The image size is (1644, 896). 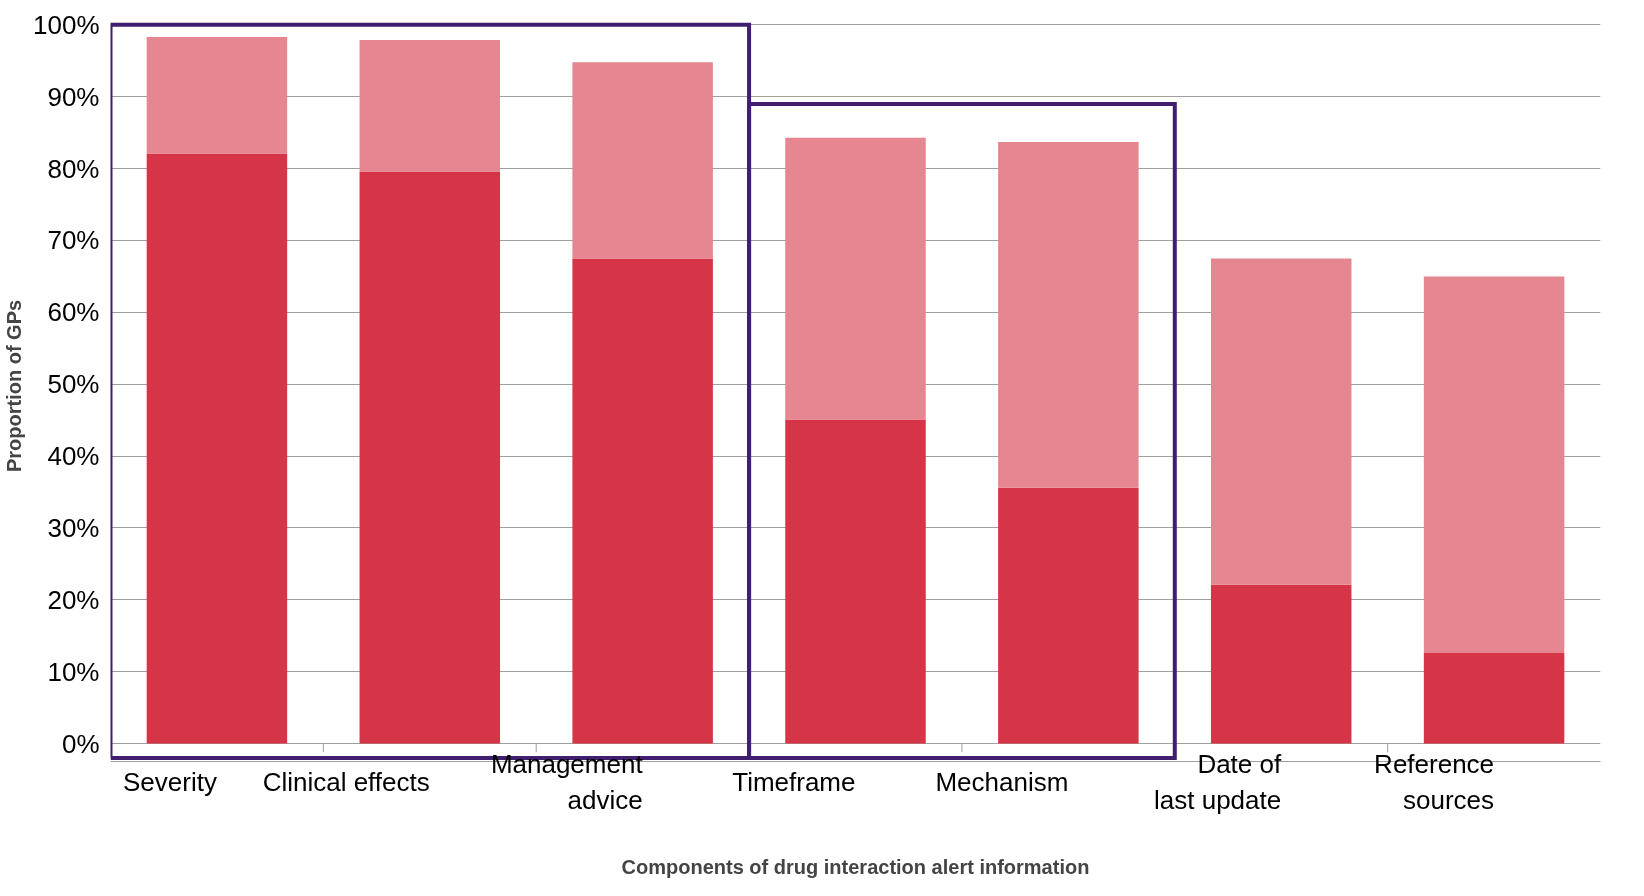 I want to click on x-tick-label: Severity, so click(x=170, y=781).